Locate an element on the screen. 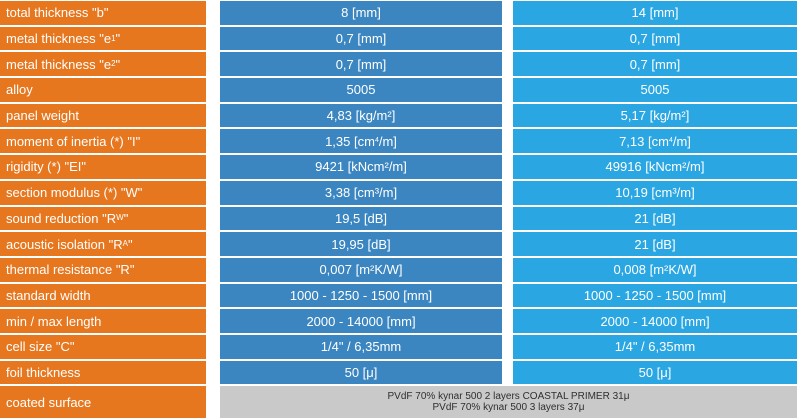 The width and height of the screenshot is (797, 419). row-label: foil thickness is located at coordinates (103, 372).